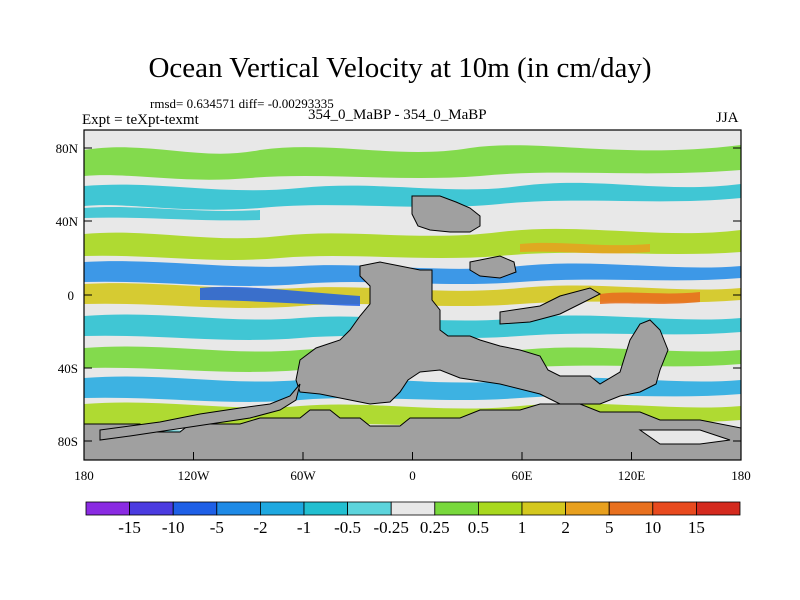 Image resolution: width=800 pixels, height=600 pixels. Describe the element at coordinates (482, 333) in the screenshot. I see `land-central` at that location.